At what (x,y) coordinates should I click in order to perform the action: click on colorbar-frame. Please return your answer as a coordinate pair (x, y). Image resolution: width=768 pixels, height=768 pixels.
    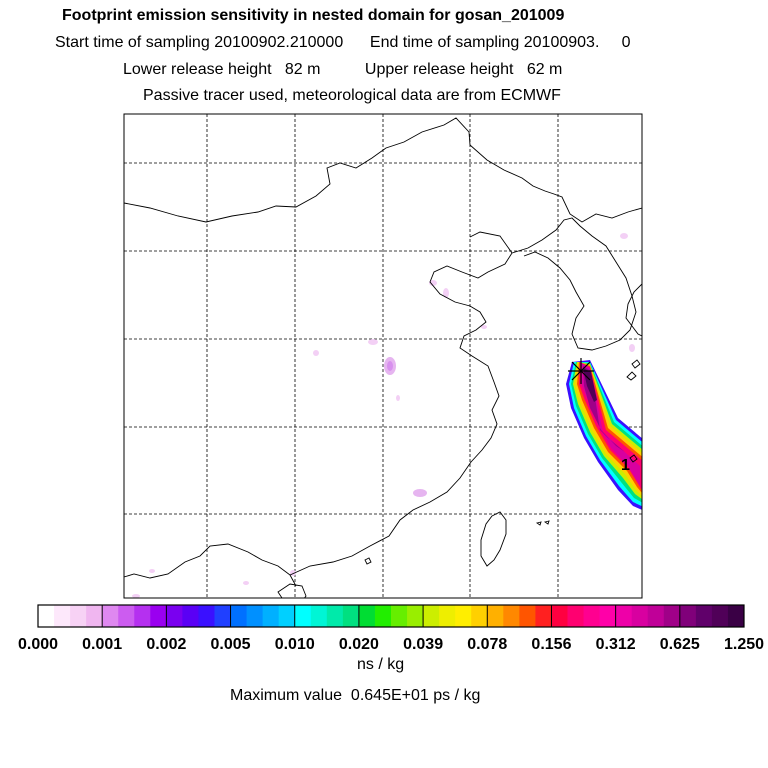
    Looking at the image, I should click on (391, 616).